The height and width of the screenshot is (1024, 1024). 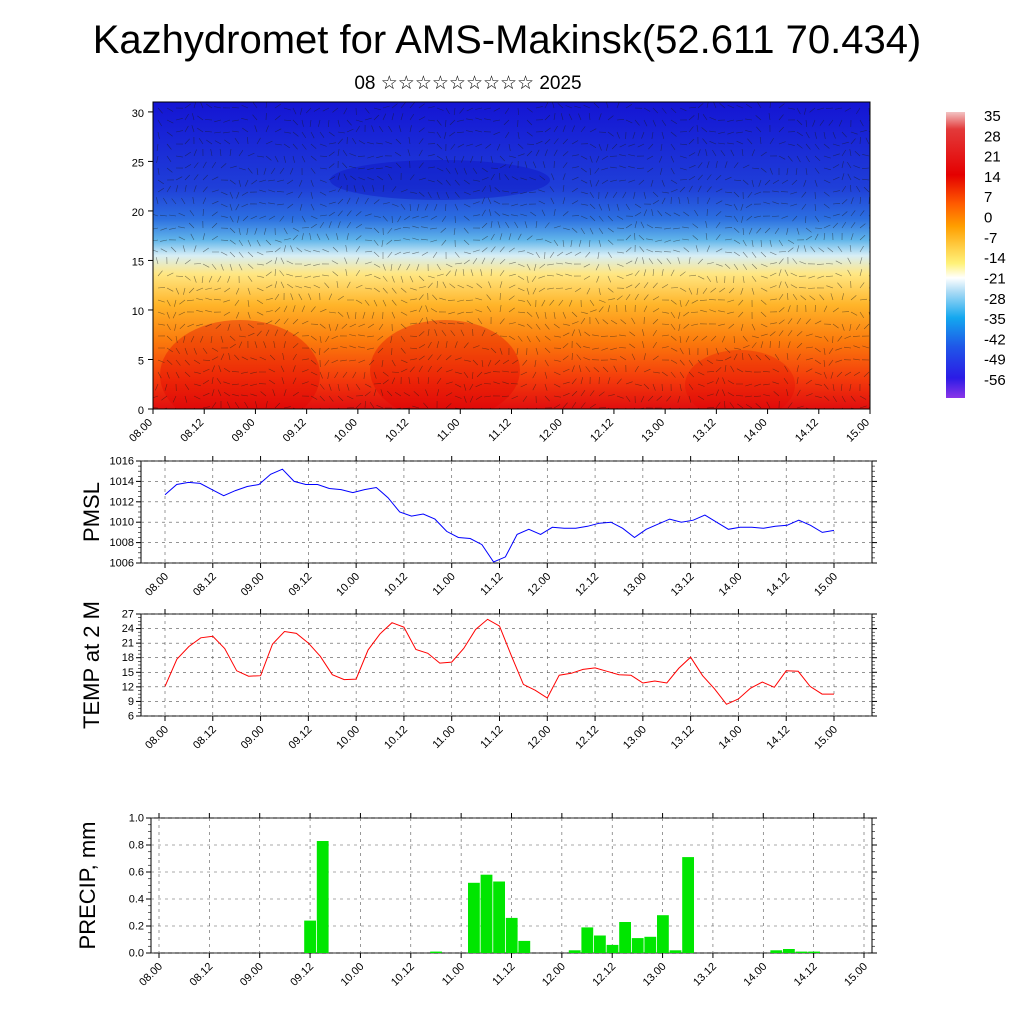 I want to click on pmsl-x-tick-label: 14.00, so click(x=731, y=585).